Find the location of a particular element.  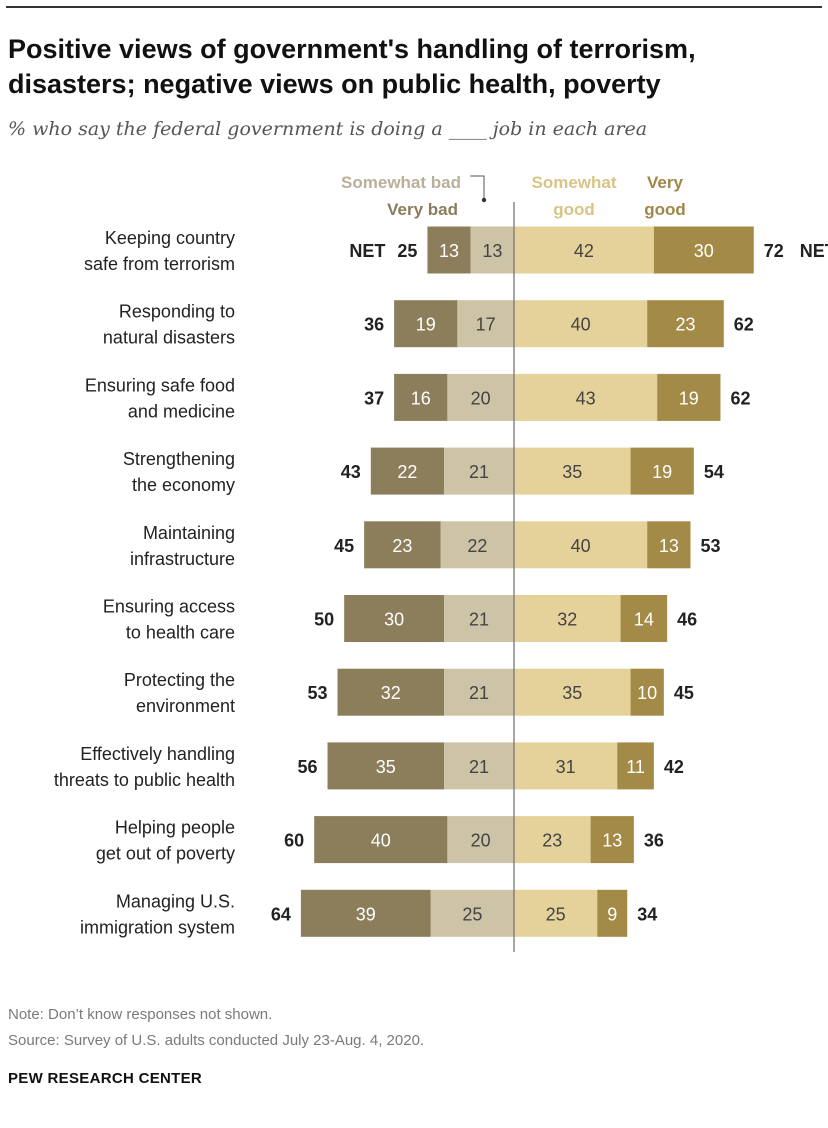

legend-very-bad: Very bad is located at coordinates (422, 209).